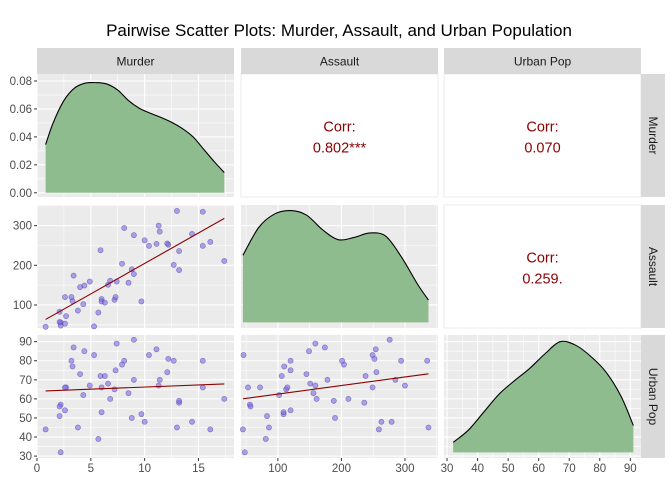  What do you see at coordinates (335, 266) in the screenshot?
I see `density-area` at bounding box center [335, 266].